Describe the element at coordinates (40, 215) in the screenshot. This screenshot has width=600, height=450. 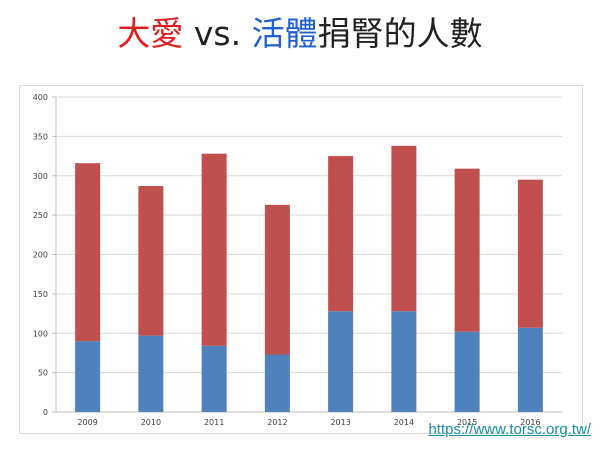
I see `y-tick-label-250: 250` at that location.